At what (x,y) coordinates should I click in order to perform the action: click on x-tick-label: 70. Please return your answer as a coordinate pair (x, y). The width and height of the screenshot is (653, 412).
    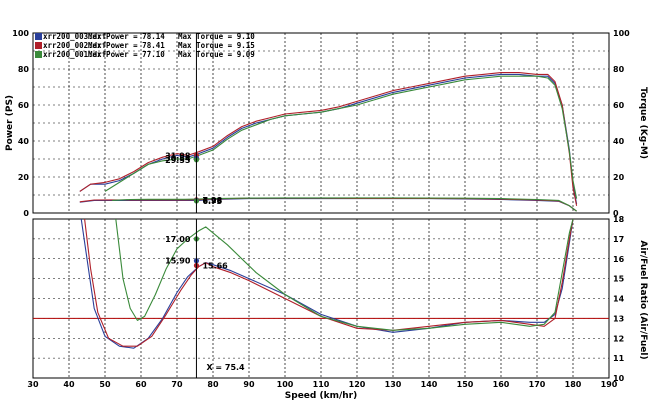
    Looking at the image, I should click on (177, 384).